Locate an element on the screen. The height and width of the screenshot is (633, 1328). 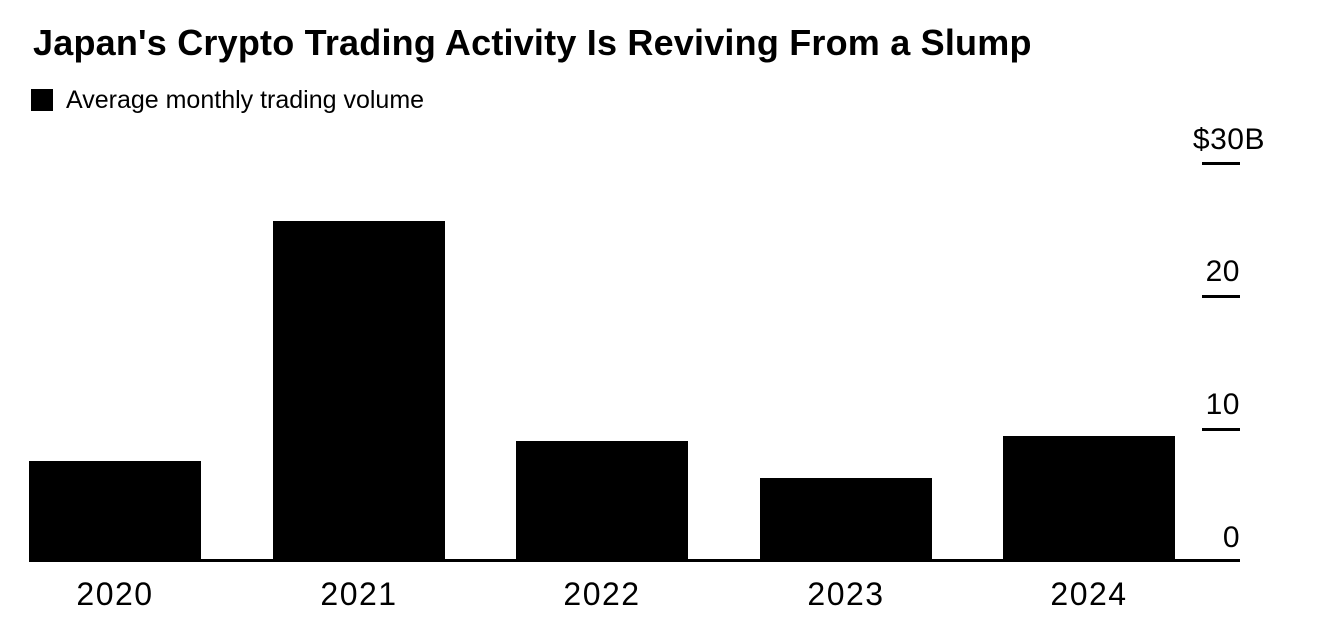
bar-2020 is located at coordinates (115, 511).